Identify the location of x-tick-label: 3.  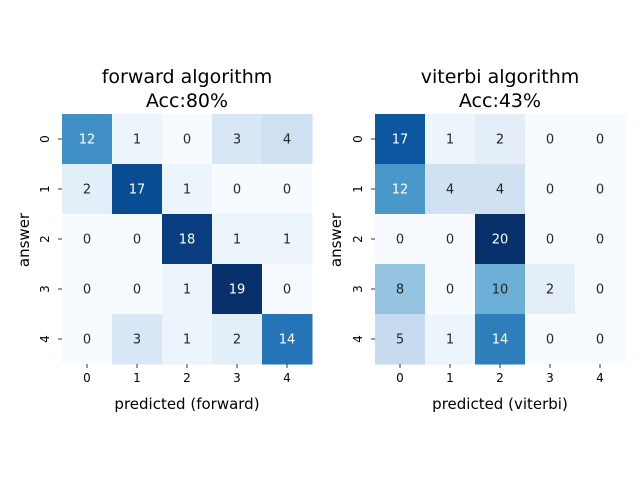
(237, 378).